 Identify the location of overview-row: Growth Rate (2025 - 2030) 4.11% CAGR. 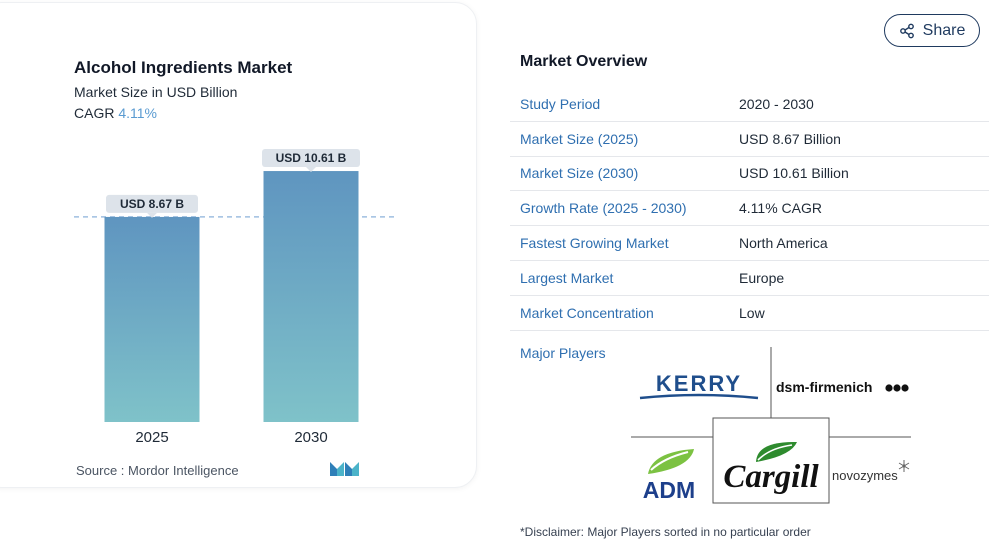
(749, 209).